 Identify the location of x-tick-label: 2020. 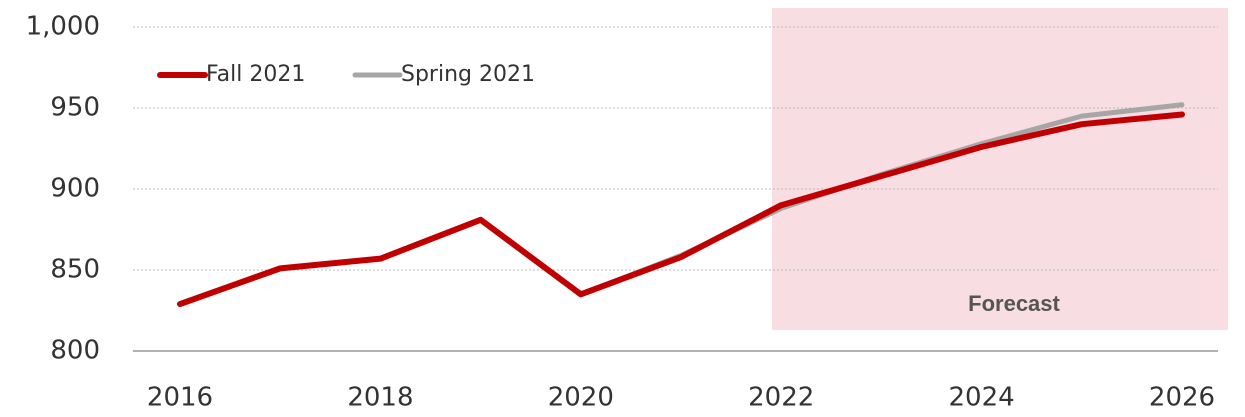
(581, 398).